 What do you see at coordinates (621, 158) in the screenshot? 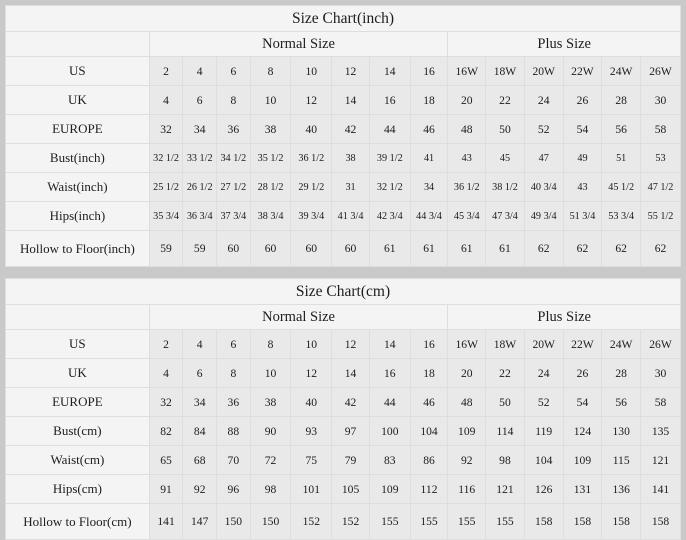
I see `data-cell: 51` at bounding box center [621, 158].